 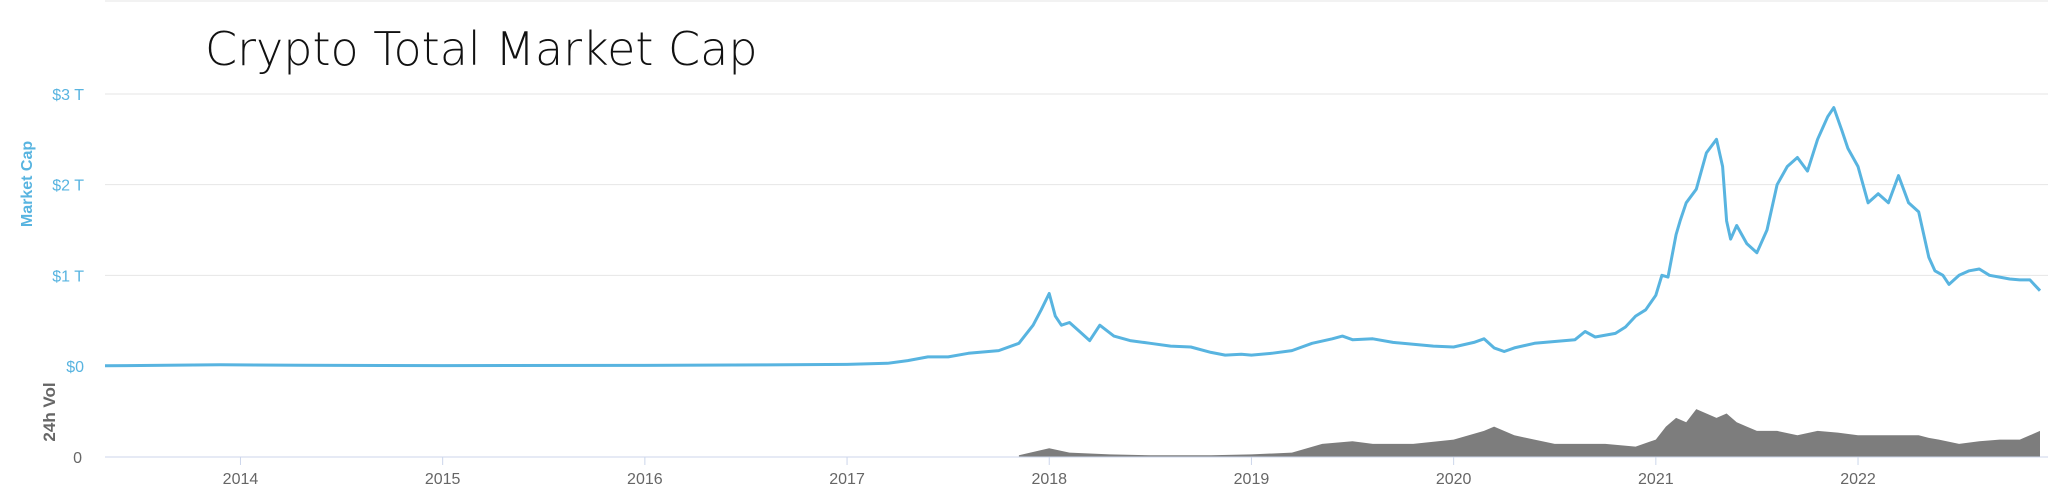 I want to click on x-tick-label: 2018, so click(x=1049, y=479).